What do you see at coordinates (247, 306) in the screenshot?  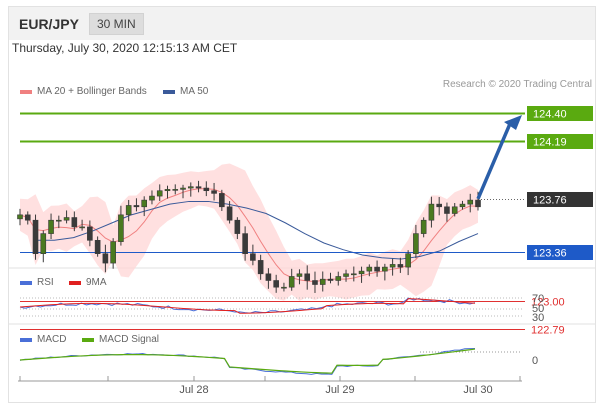 I see `rsi-9ma-line` at bounding box center [247, 306].